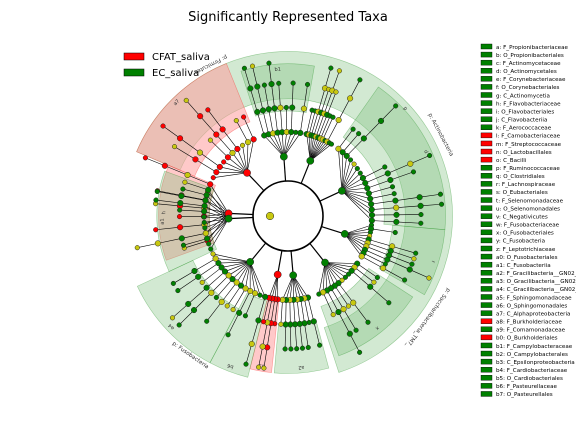  What do you see at coordinates (528, 104) in the screenshot?
I see `side-legend-label: h: F_Flavobacteriaceae` at bounding box center [528, 104].